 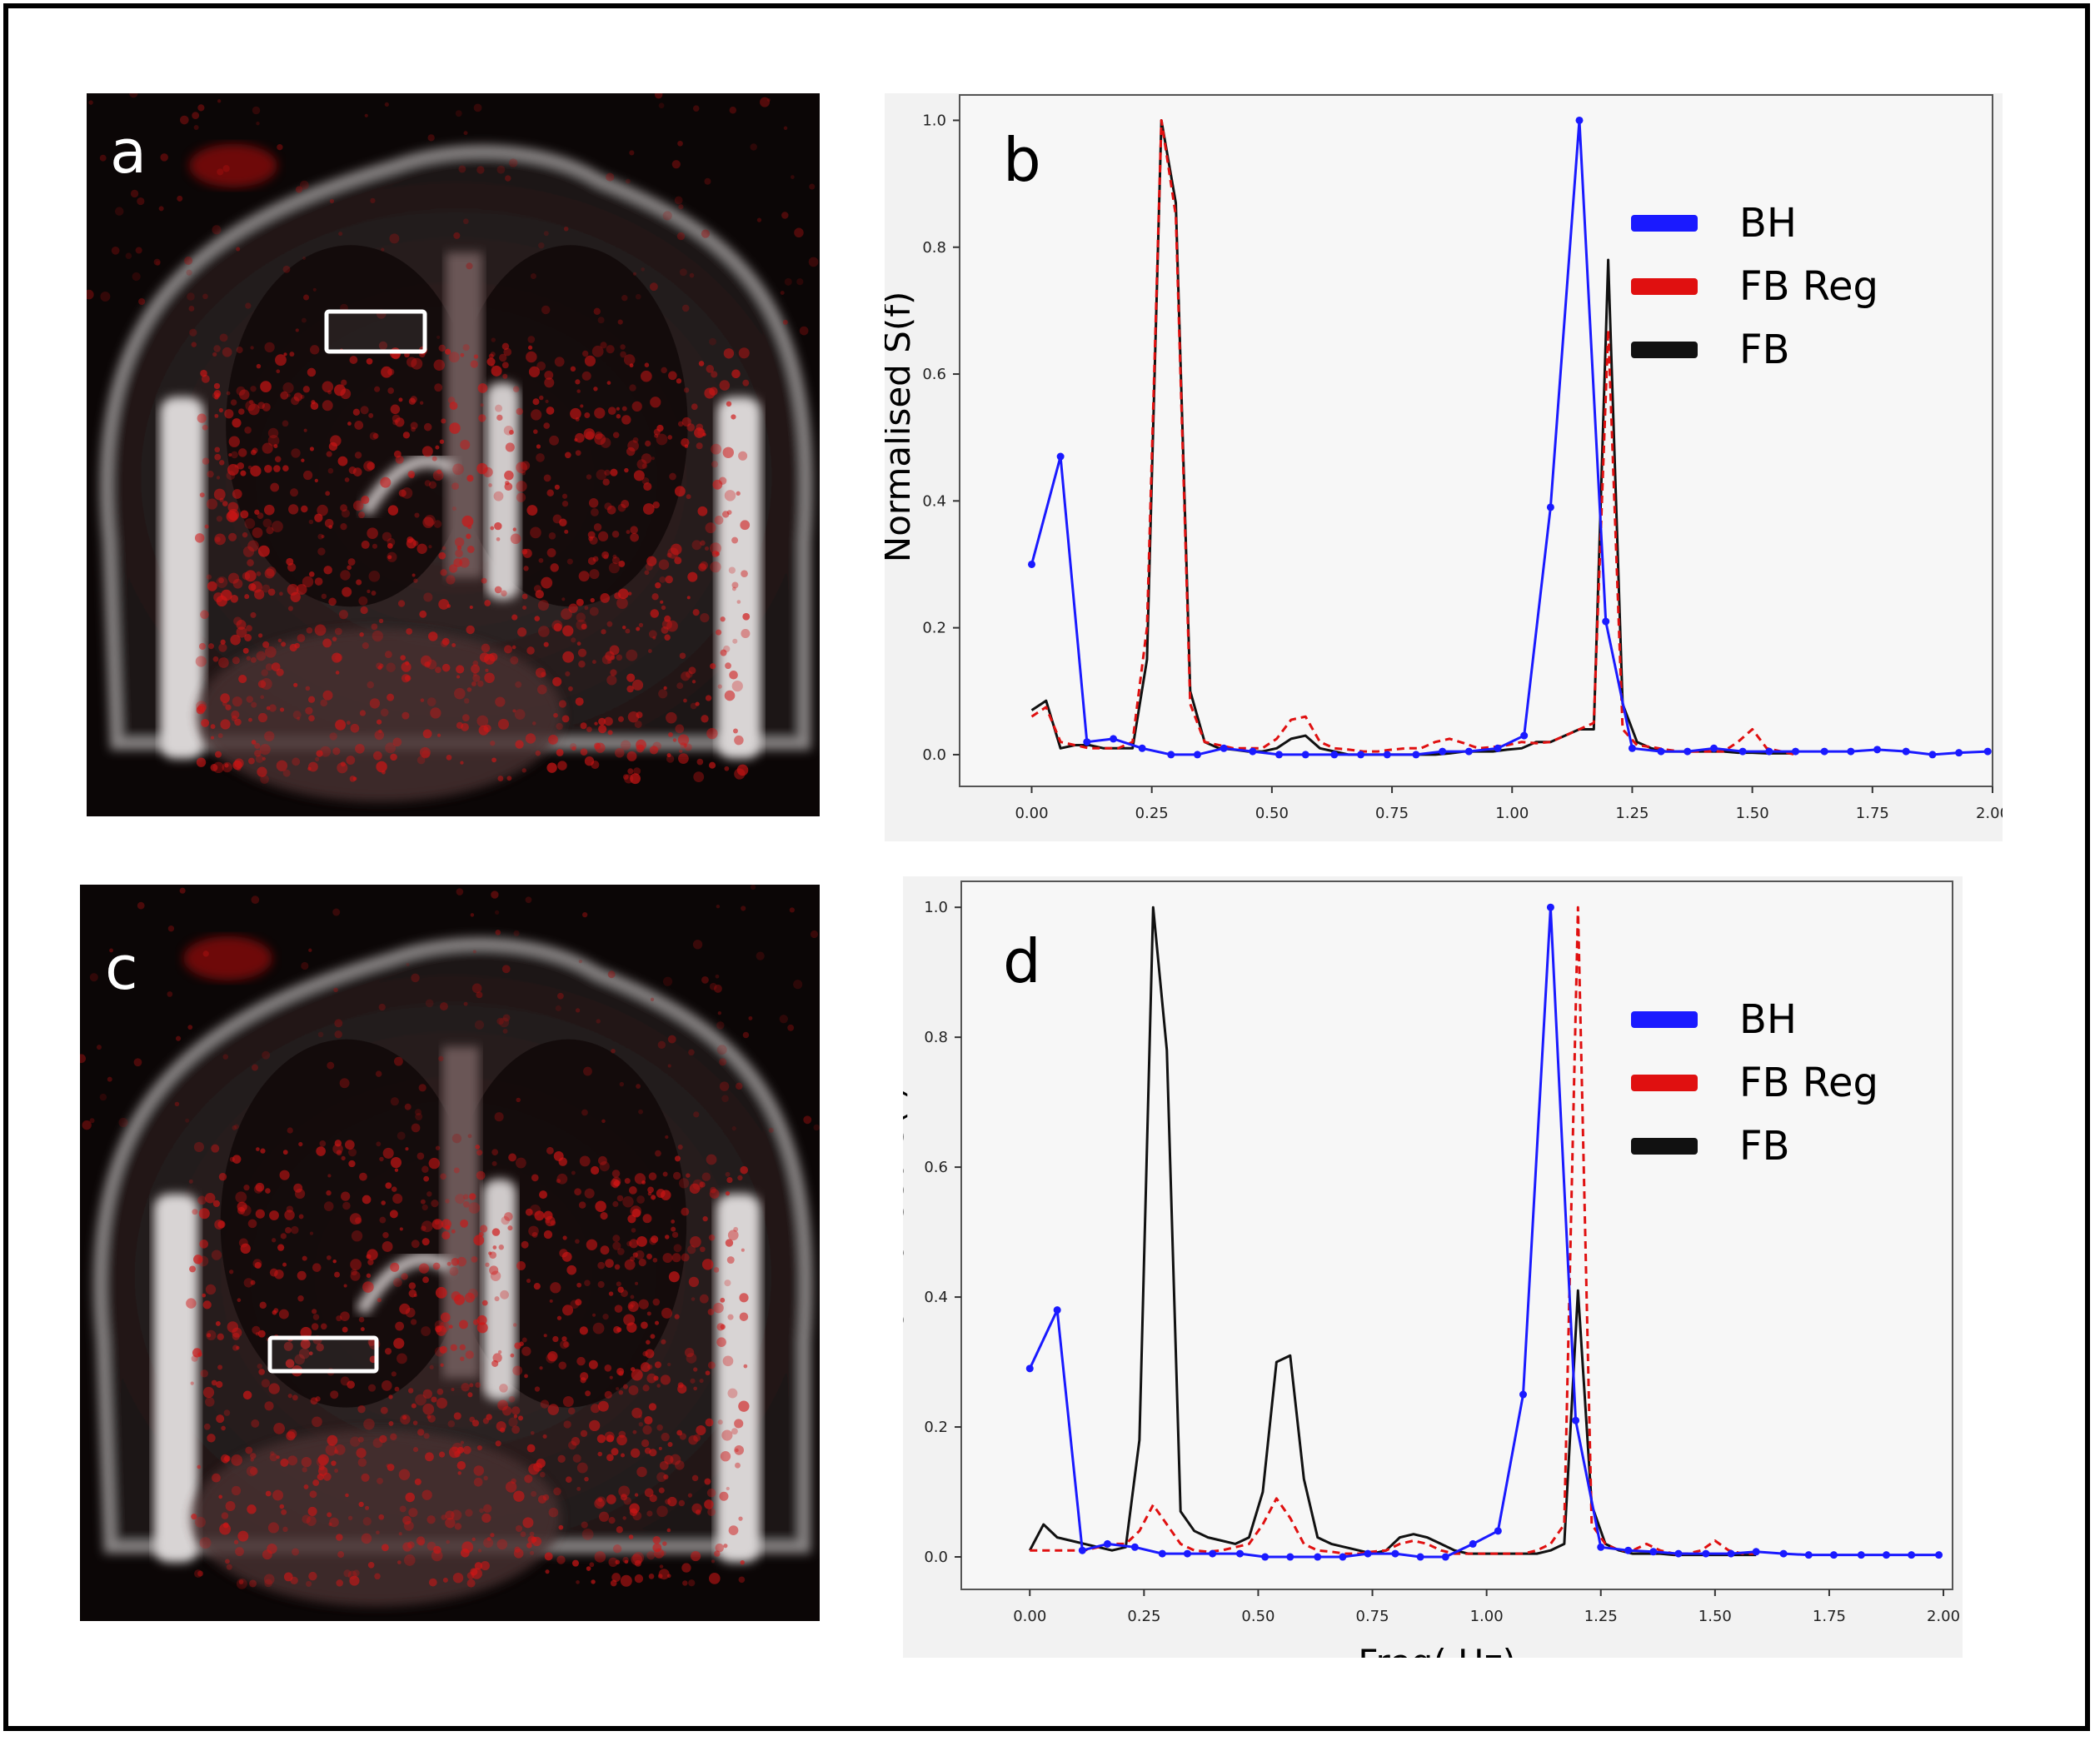 What do you see at coordinates (1031, 813) in the screenshot?
I see `x-tick-label: 0.00` at bounding box center [1031, 813].